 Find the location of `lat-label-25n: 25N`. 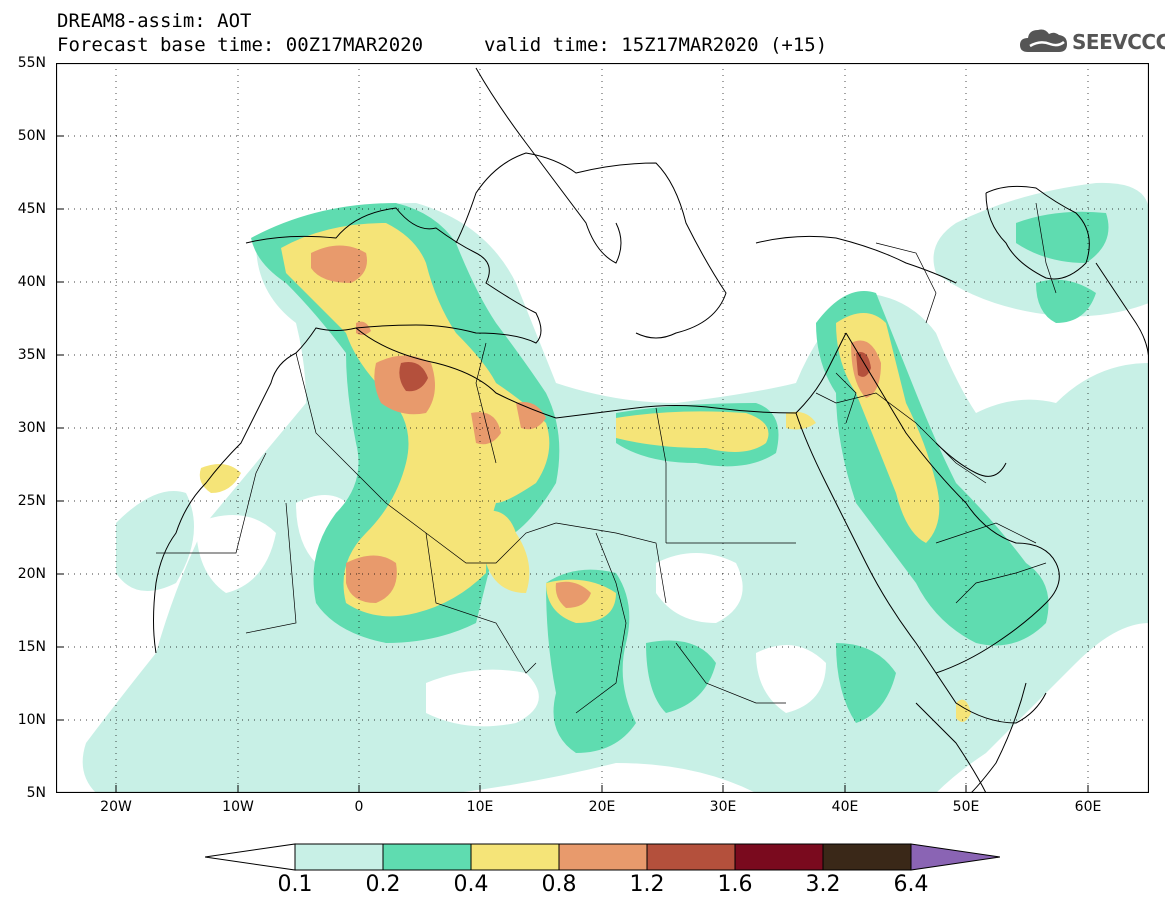

lat-label-25n: 25N is located at coordinates (31, 501).